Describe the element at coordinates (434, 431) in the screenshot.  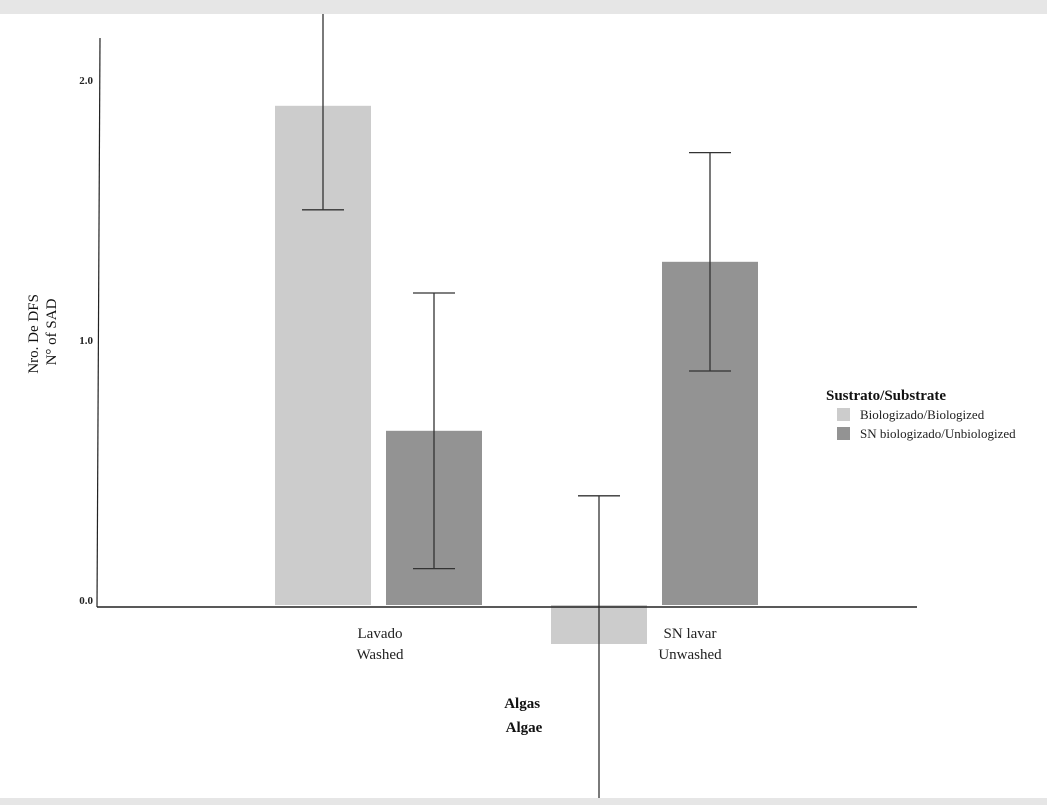
I see `error-bar-washed-unbiologized` at that location.